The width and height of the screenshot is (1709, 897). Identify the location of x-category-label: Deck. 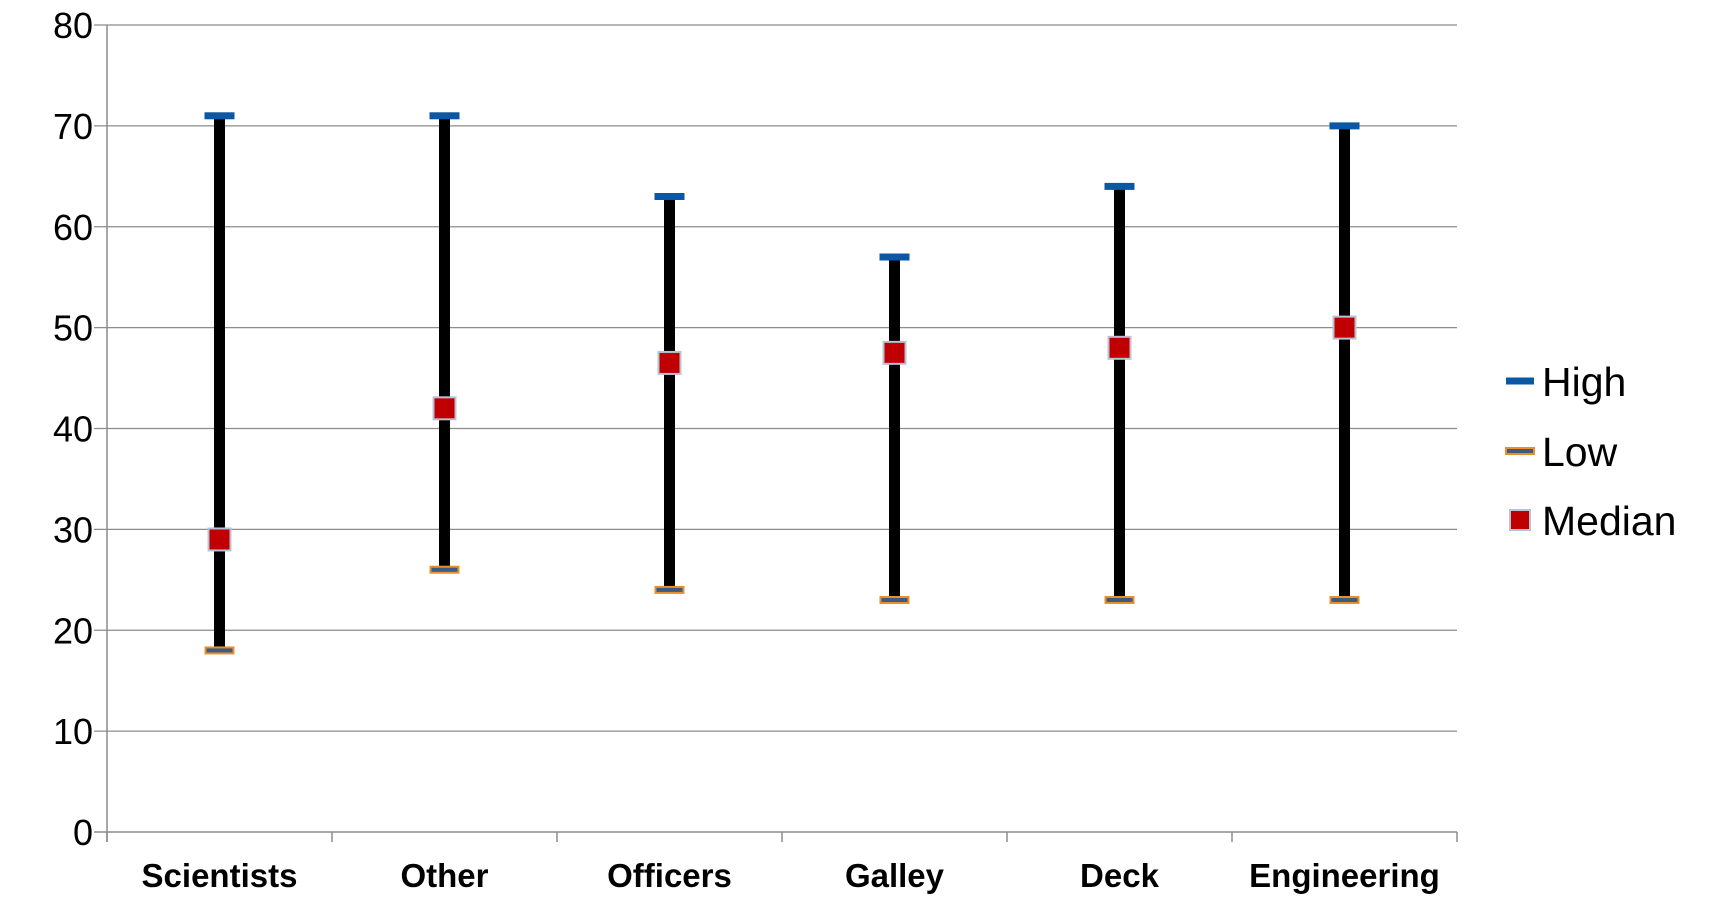
(1120, 875).